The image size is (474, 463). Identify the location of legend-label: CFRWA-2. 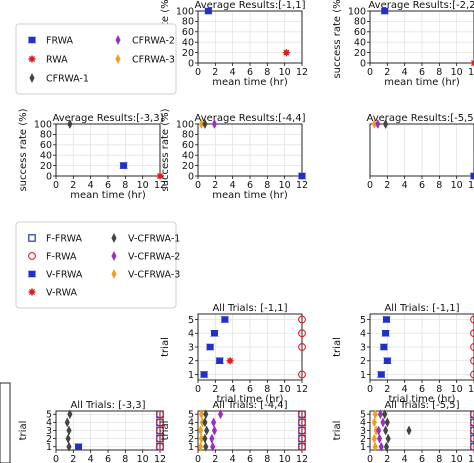
(153, 41).